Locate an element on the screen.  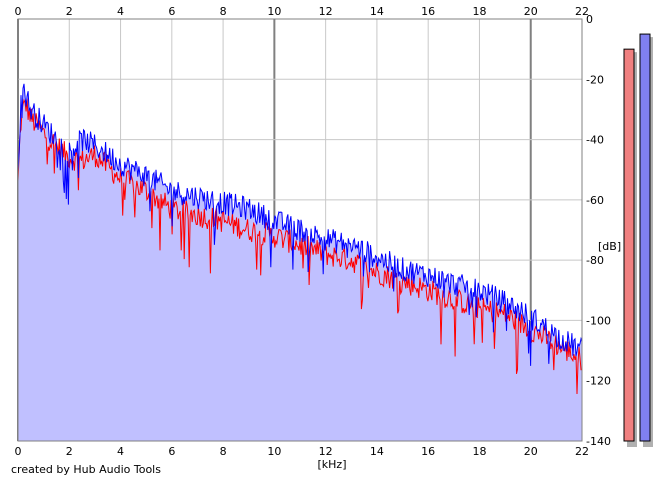
x-tick-label-bottom: 20 is located at coordinates (531, 451).